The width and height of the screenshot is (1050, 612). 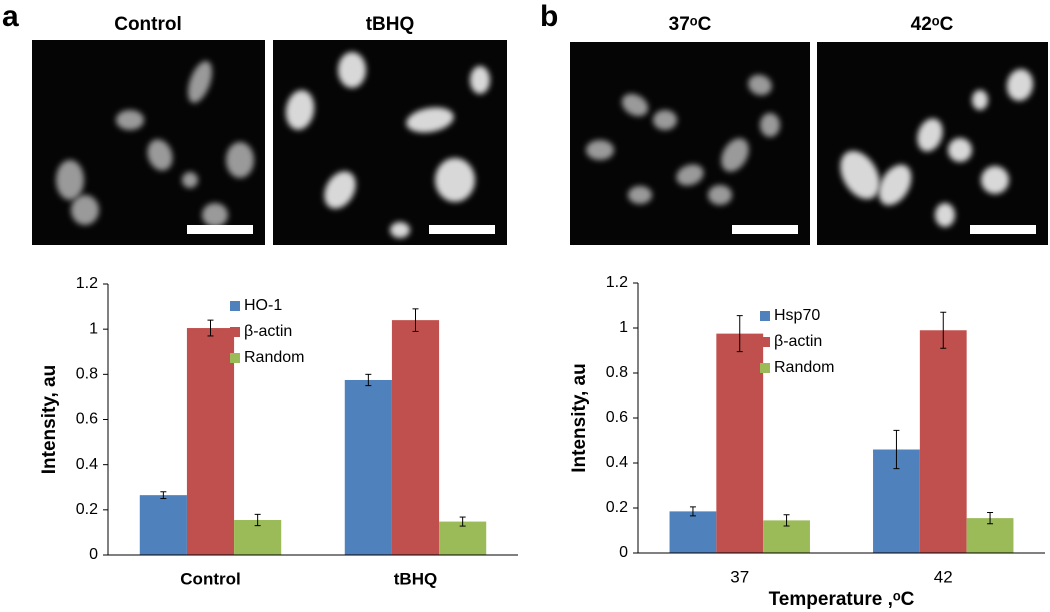 What do you see at coordinates (390, 24) in the screenshot?
I see `image-label: tBHQ` at bounding box center [390, 24].